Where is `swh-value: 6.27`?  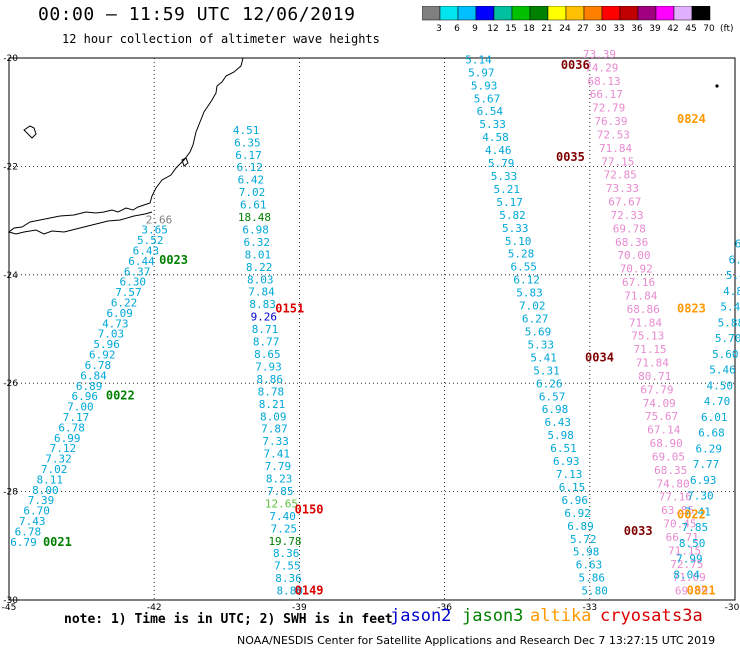
swh-value: 6.27 is located at coordinates (535, 319).